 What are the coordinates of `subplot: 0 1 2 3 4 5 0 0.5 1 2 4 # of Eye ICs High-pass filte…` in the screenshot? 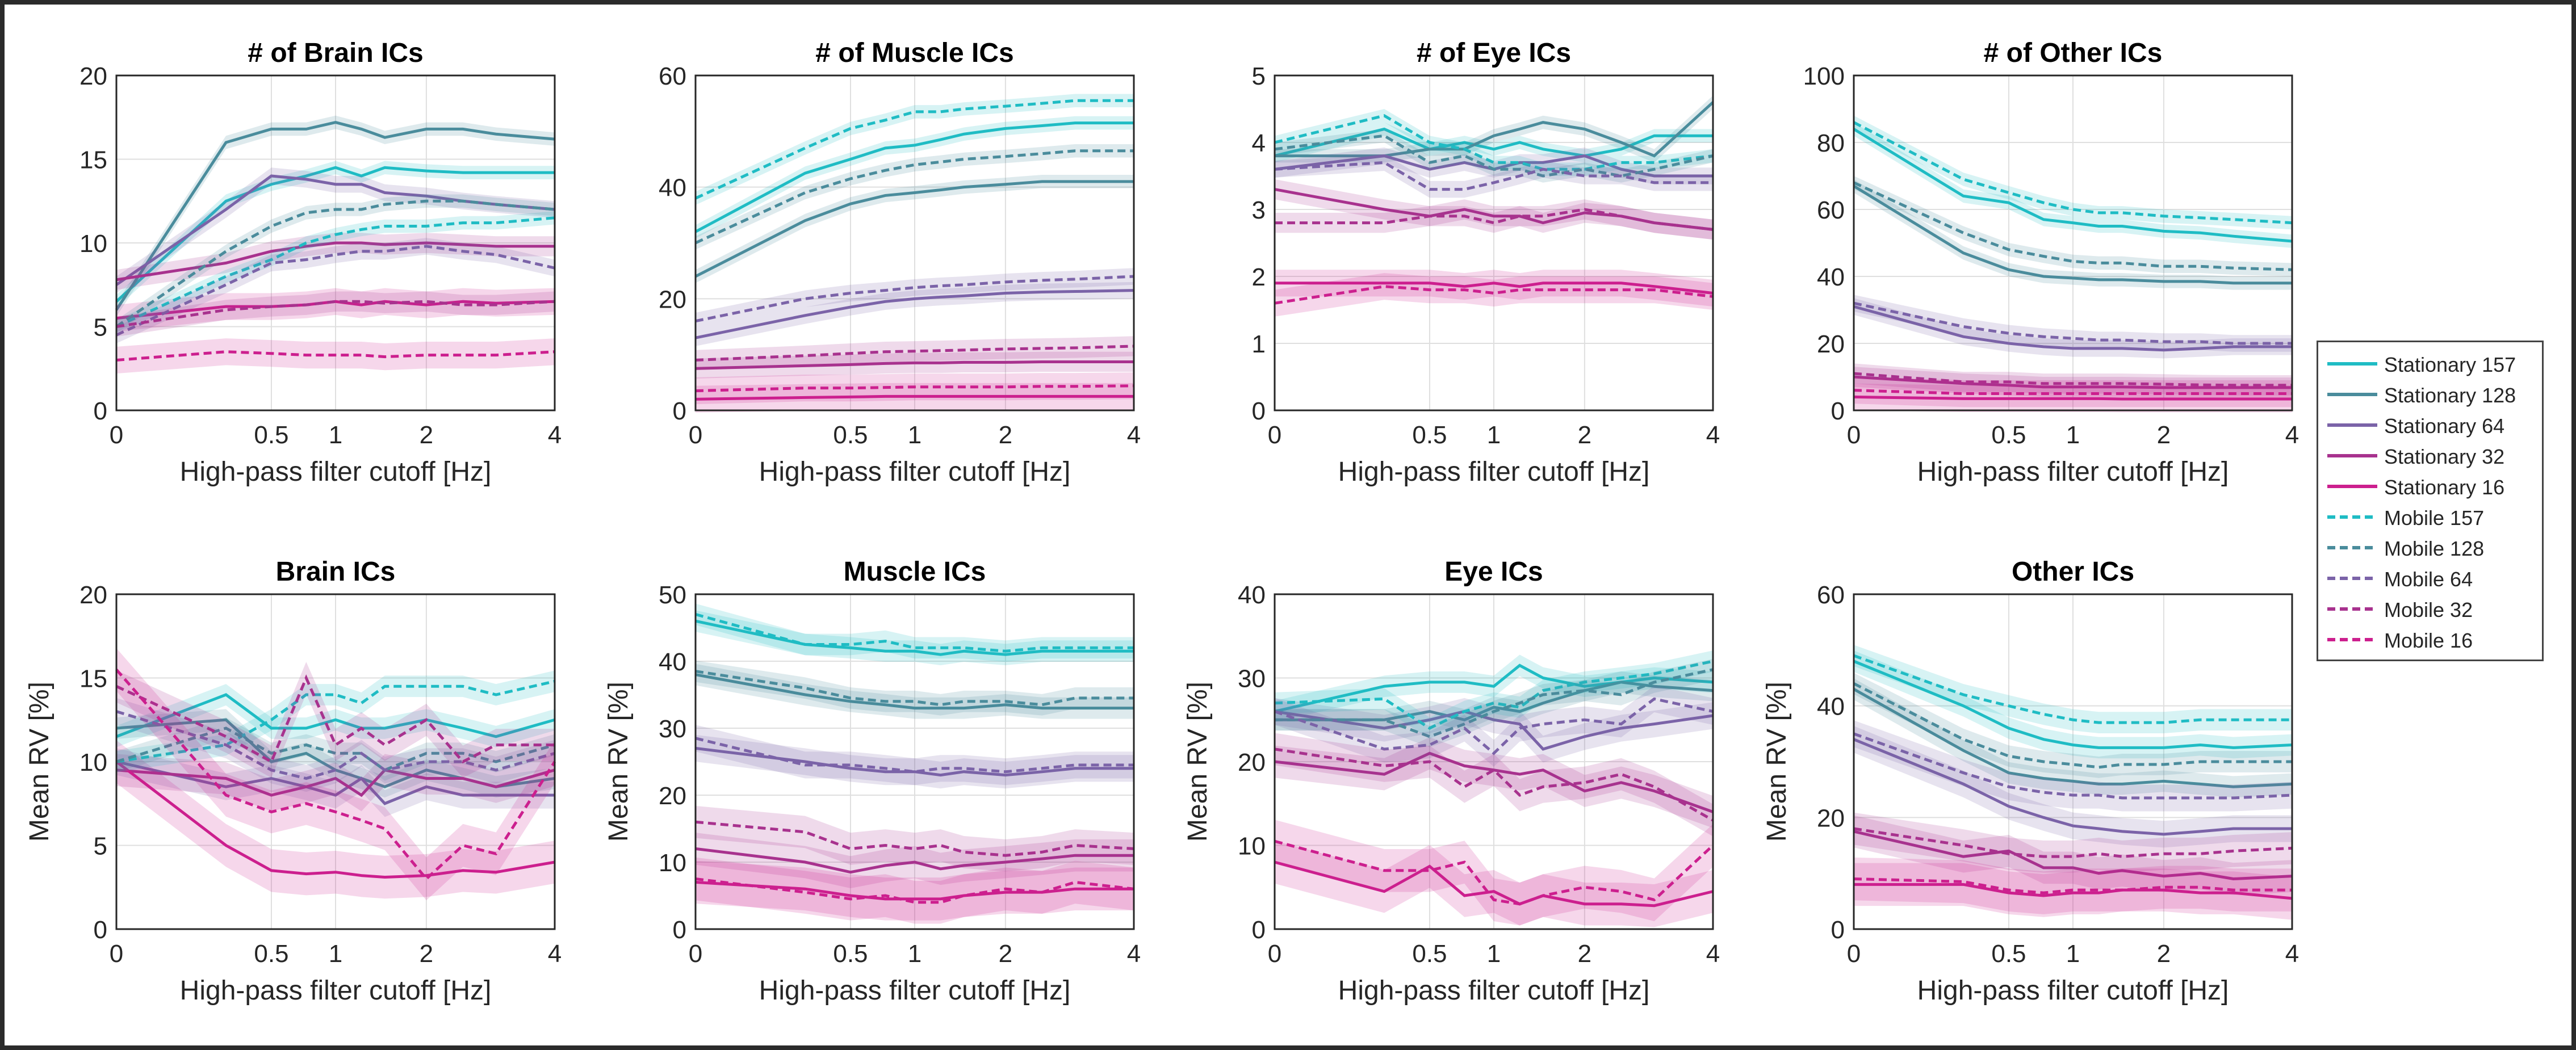 It's located at (1486, 262).